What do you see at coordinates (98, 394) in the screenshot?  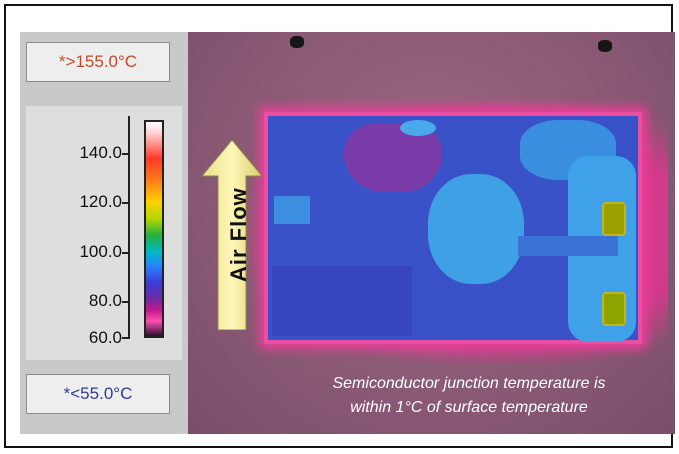 I see `min-temperature-label: *<55.0°C` at bounding box center [98, 394].